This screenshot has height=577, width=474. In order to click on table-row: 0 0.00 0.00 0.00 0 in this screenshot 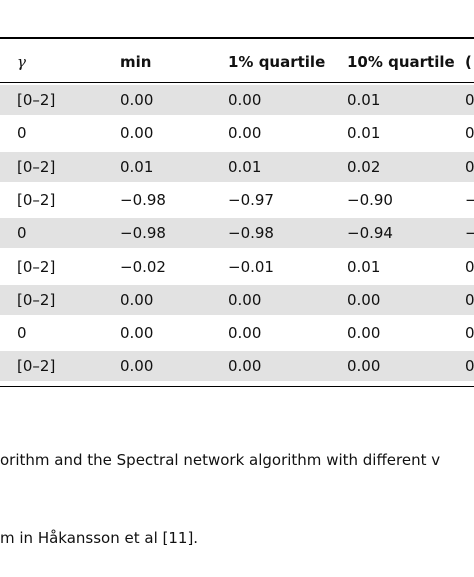, I will do `click(237, 333)`.